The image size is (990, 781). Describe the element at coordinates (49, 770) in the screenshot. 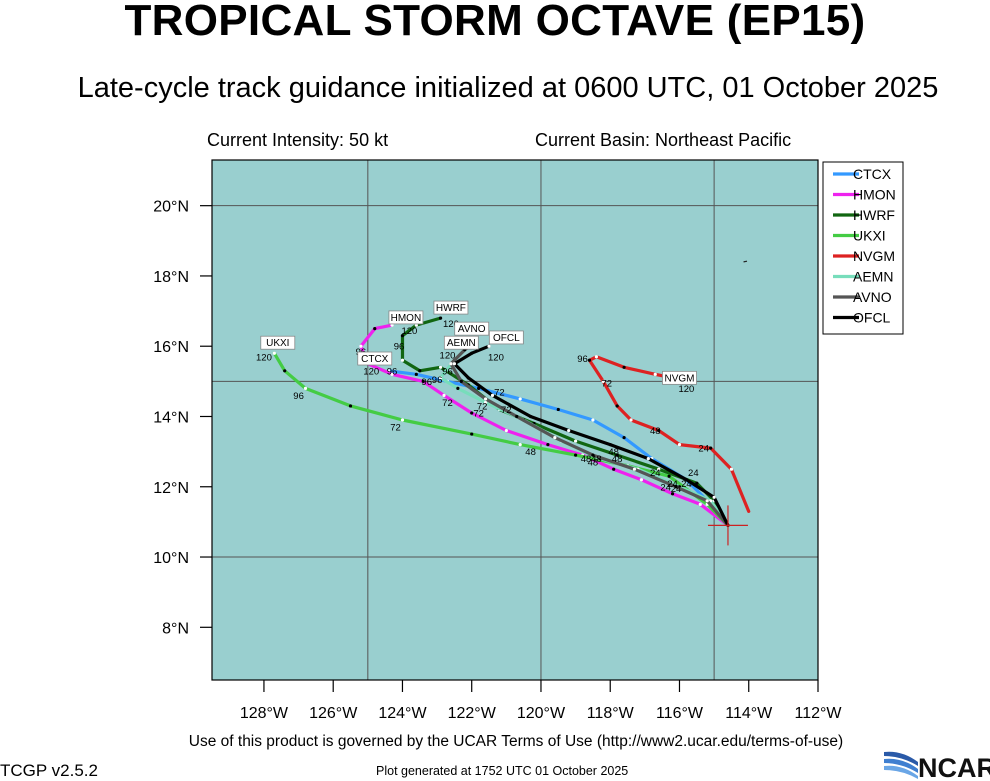

I see `version-label: TCGP v2.5.2` at that location.